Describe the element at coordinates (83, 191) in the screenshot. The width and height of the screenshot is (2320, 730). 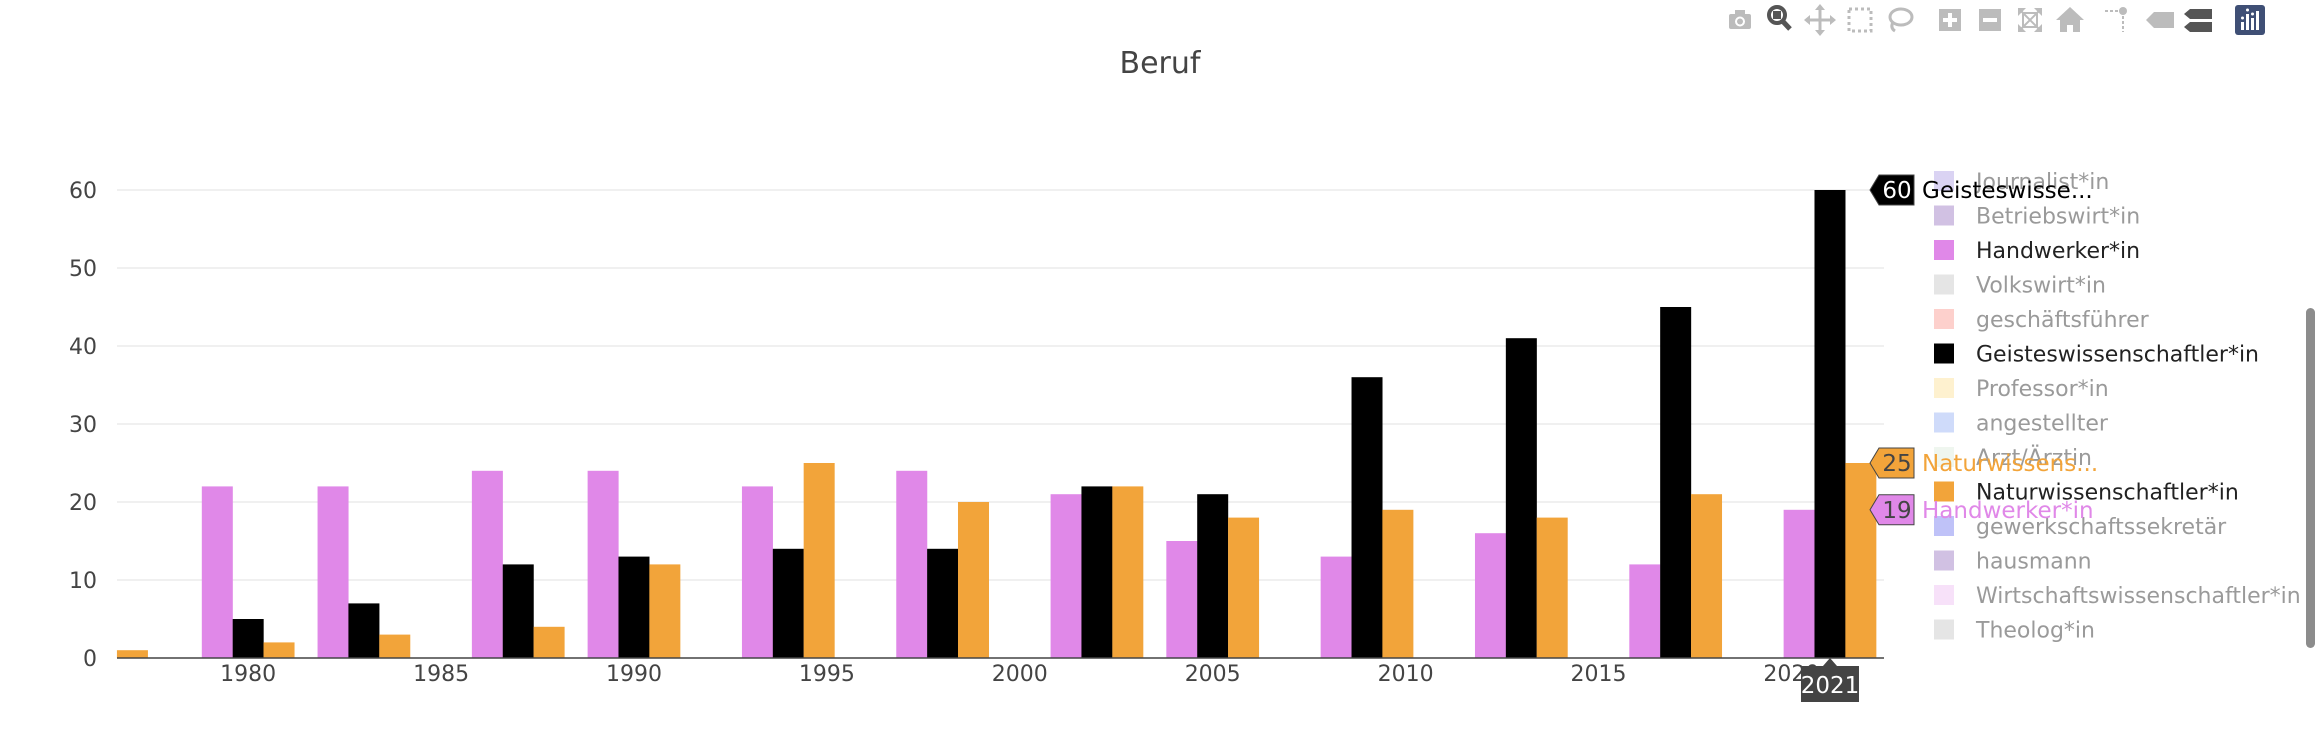
I see `y-tick-label: 60` at that location.